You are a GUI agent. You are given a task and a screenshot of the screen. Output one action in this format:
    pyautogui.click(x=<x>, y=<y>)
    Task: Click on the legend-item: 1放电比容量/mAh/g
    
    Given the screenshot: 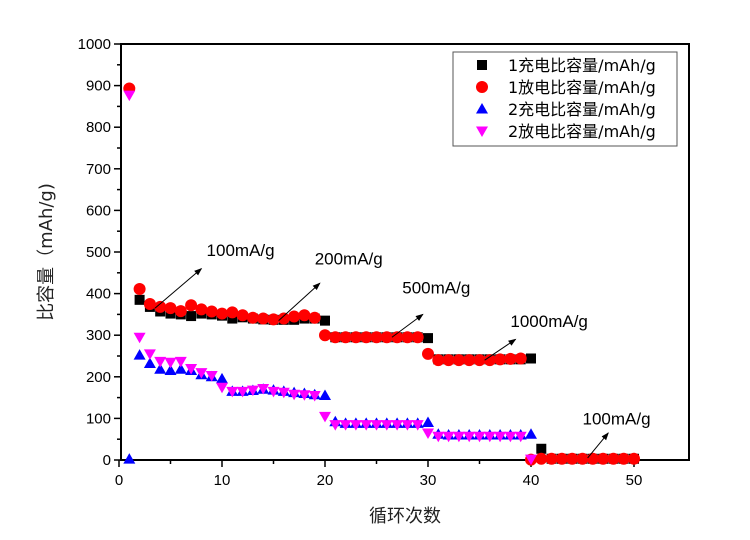 What is the action you would take?
    pyautogui.click(x=566, y=87)
    